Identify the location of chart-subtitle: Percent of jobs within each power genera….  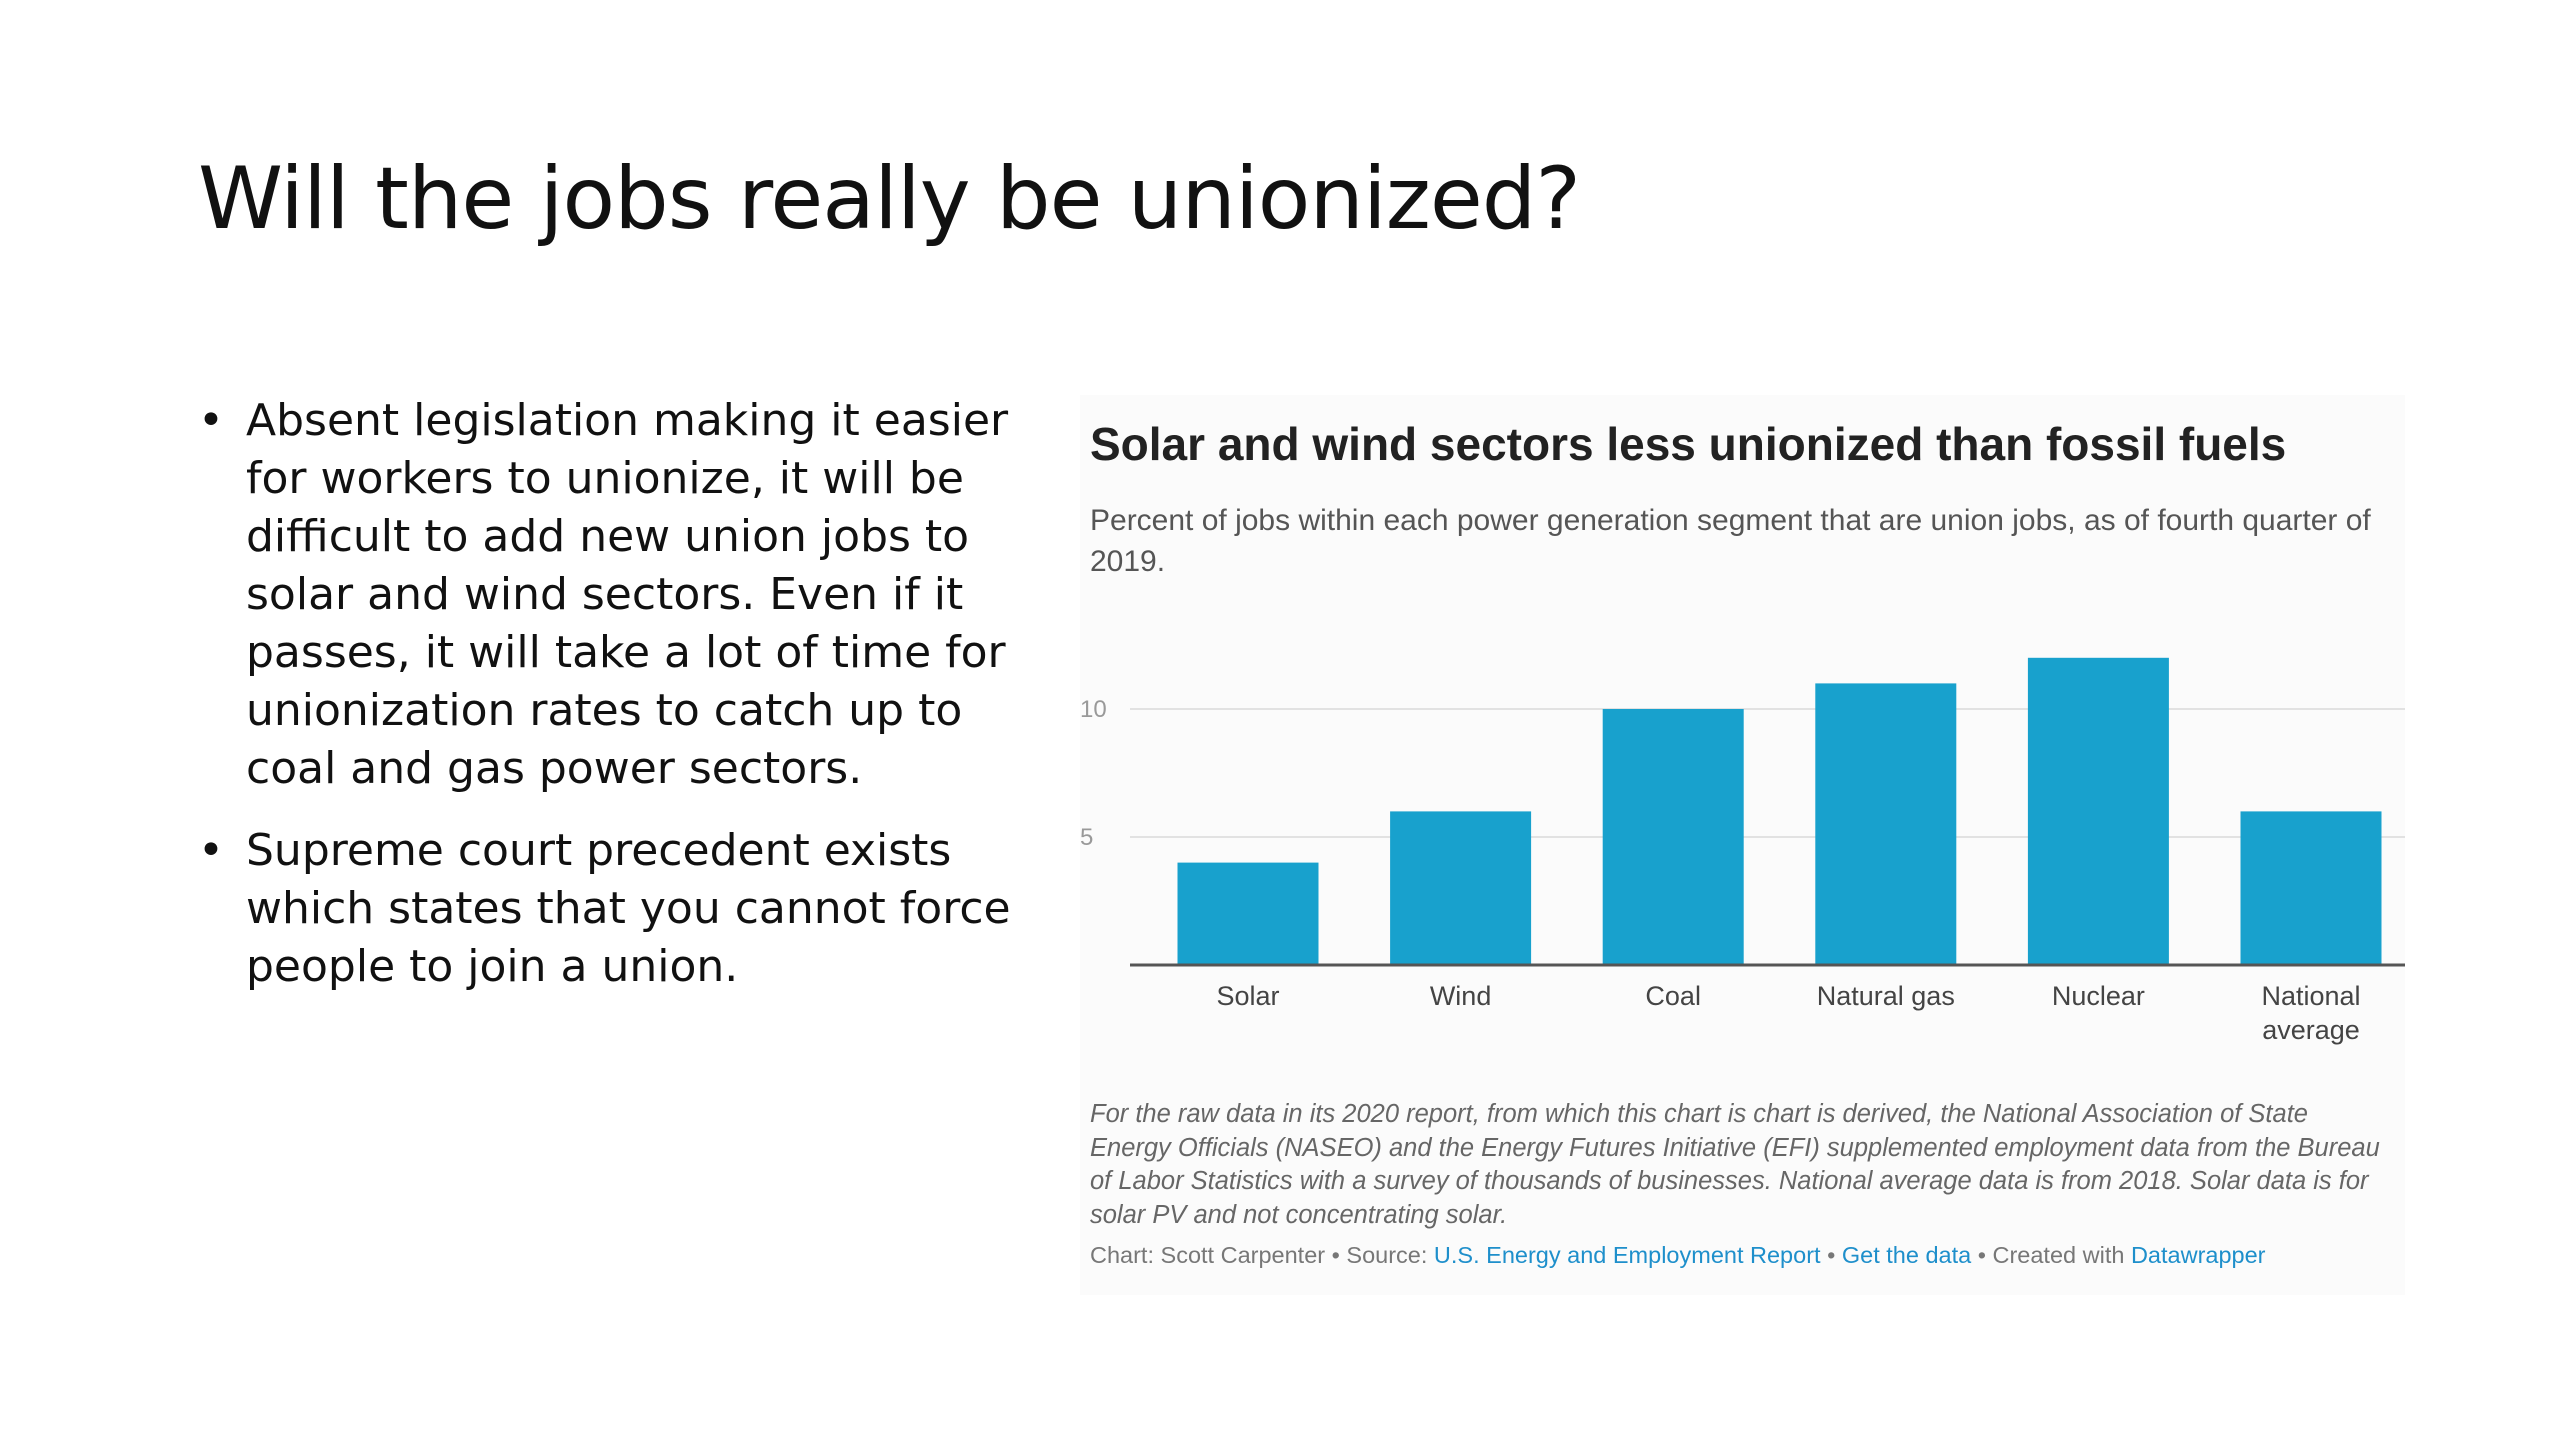
(1730, 541).